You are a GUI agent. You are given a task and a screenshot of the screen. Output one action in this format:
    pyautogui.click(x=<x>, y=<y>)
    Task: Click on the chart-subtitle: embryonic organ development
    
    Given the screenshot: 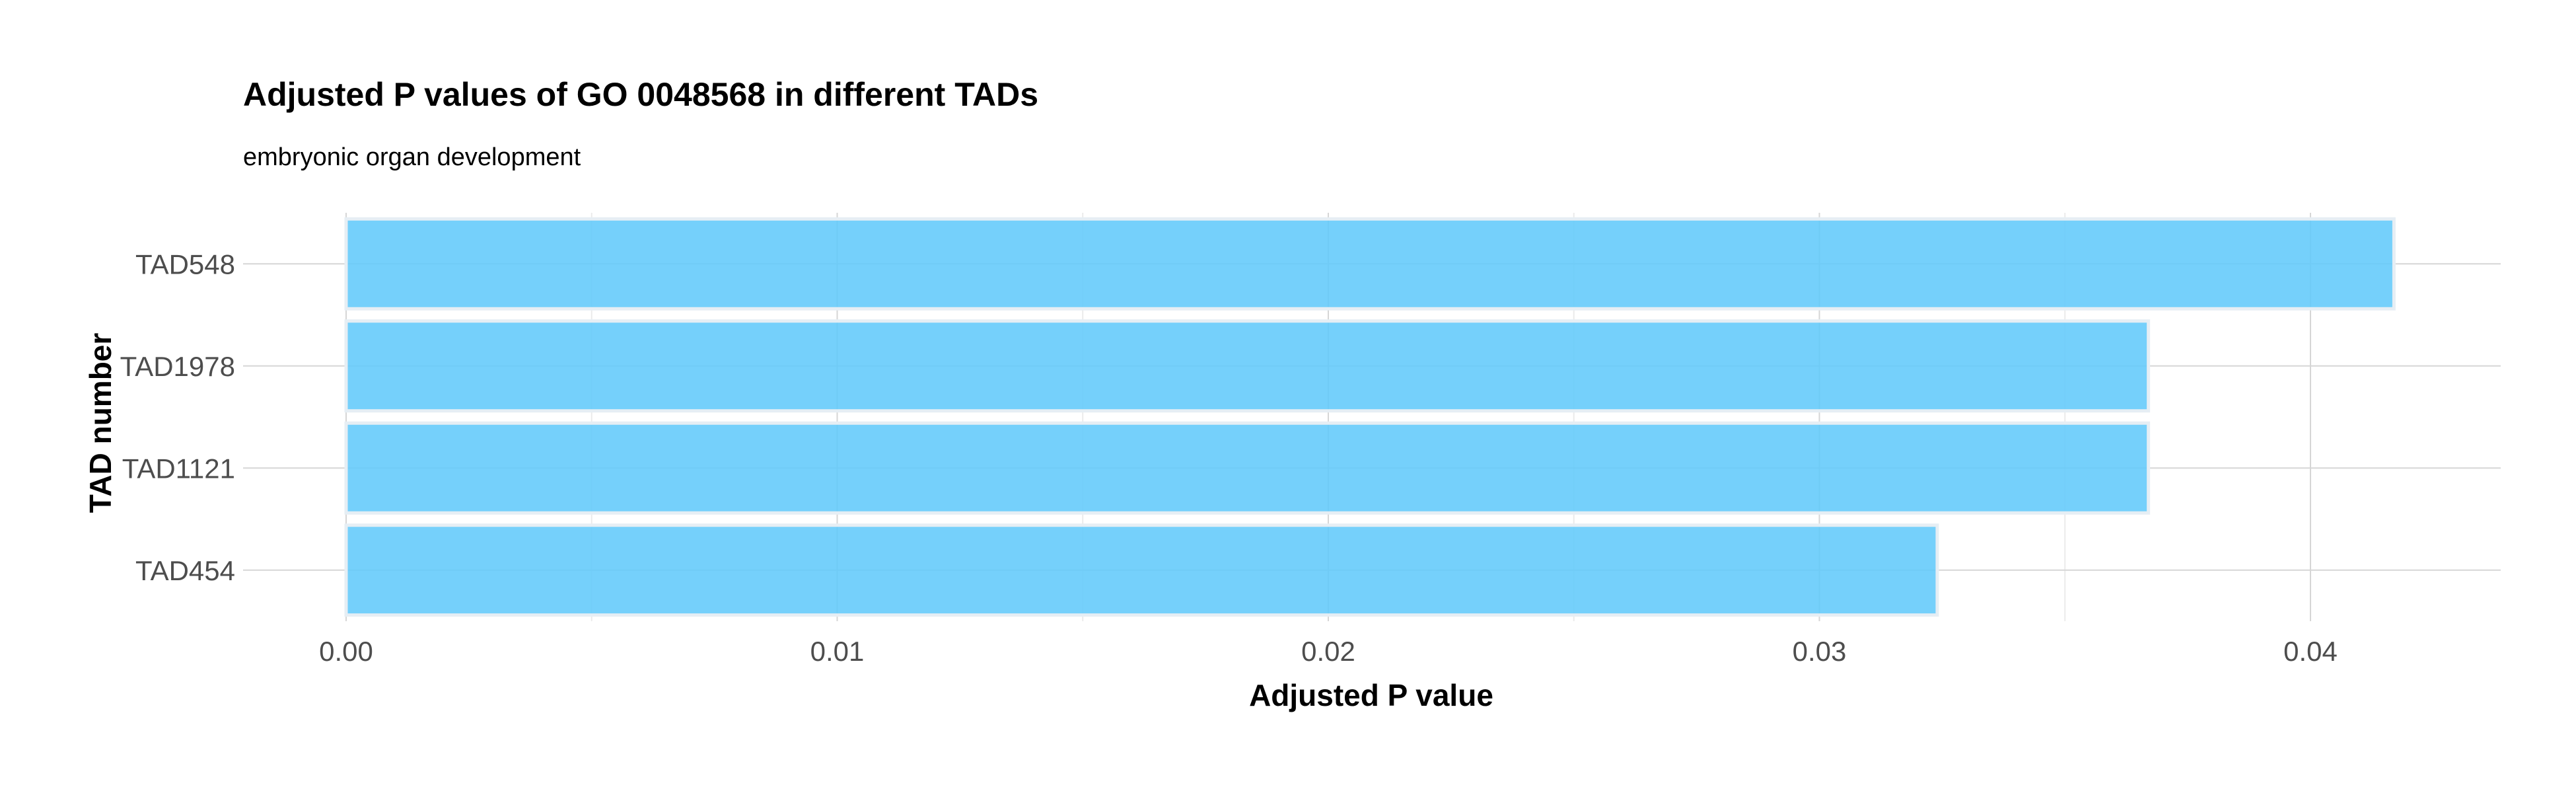 What is the action you would take?
    pyautogui.click(x=412, y=157)
    